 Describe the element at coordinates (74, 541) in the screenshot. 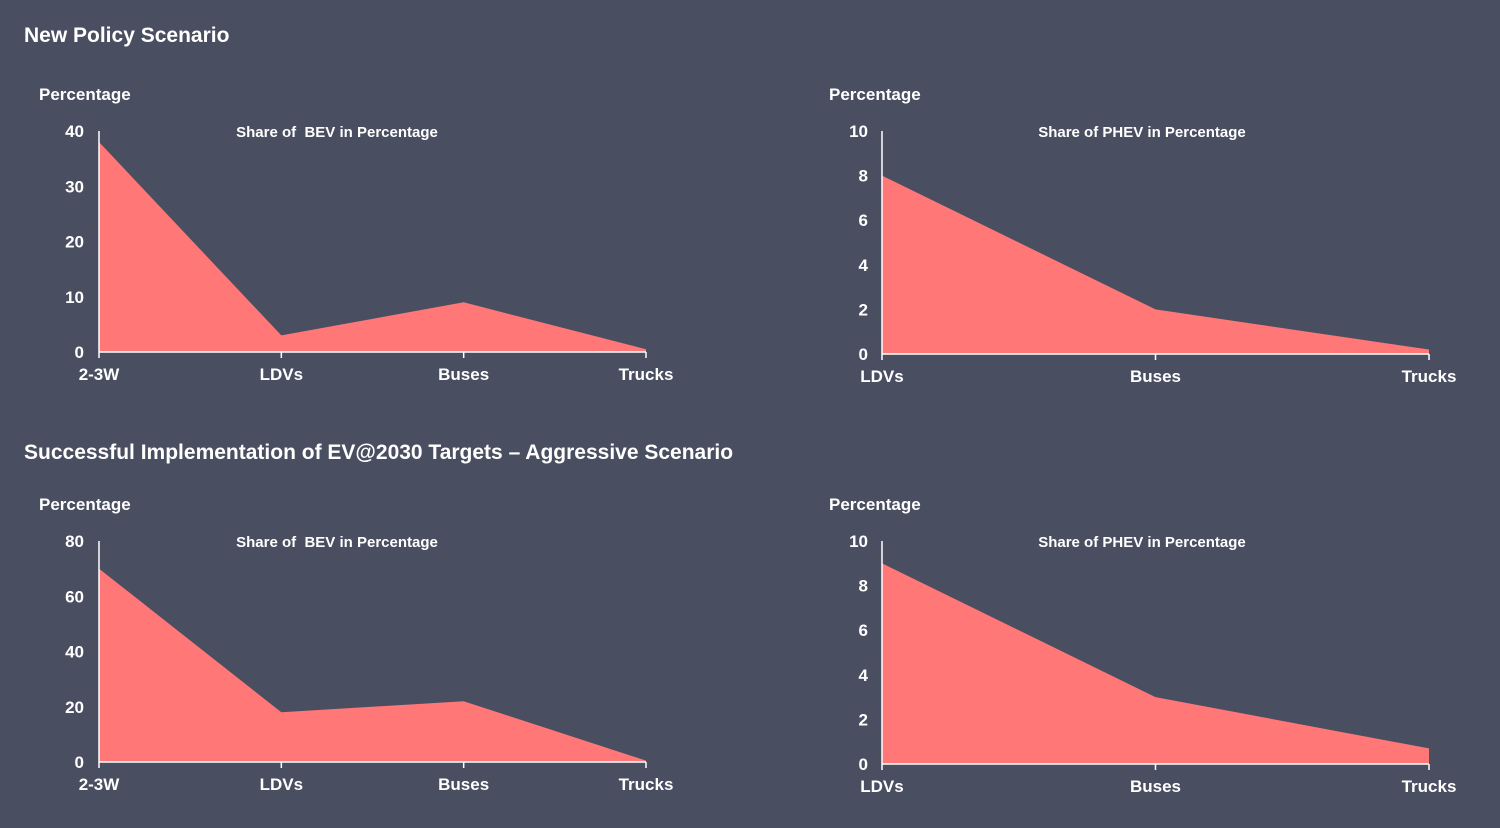

I see `y-tick-label: 80` at that location.